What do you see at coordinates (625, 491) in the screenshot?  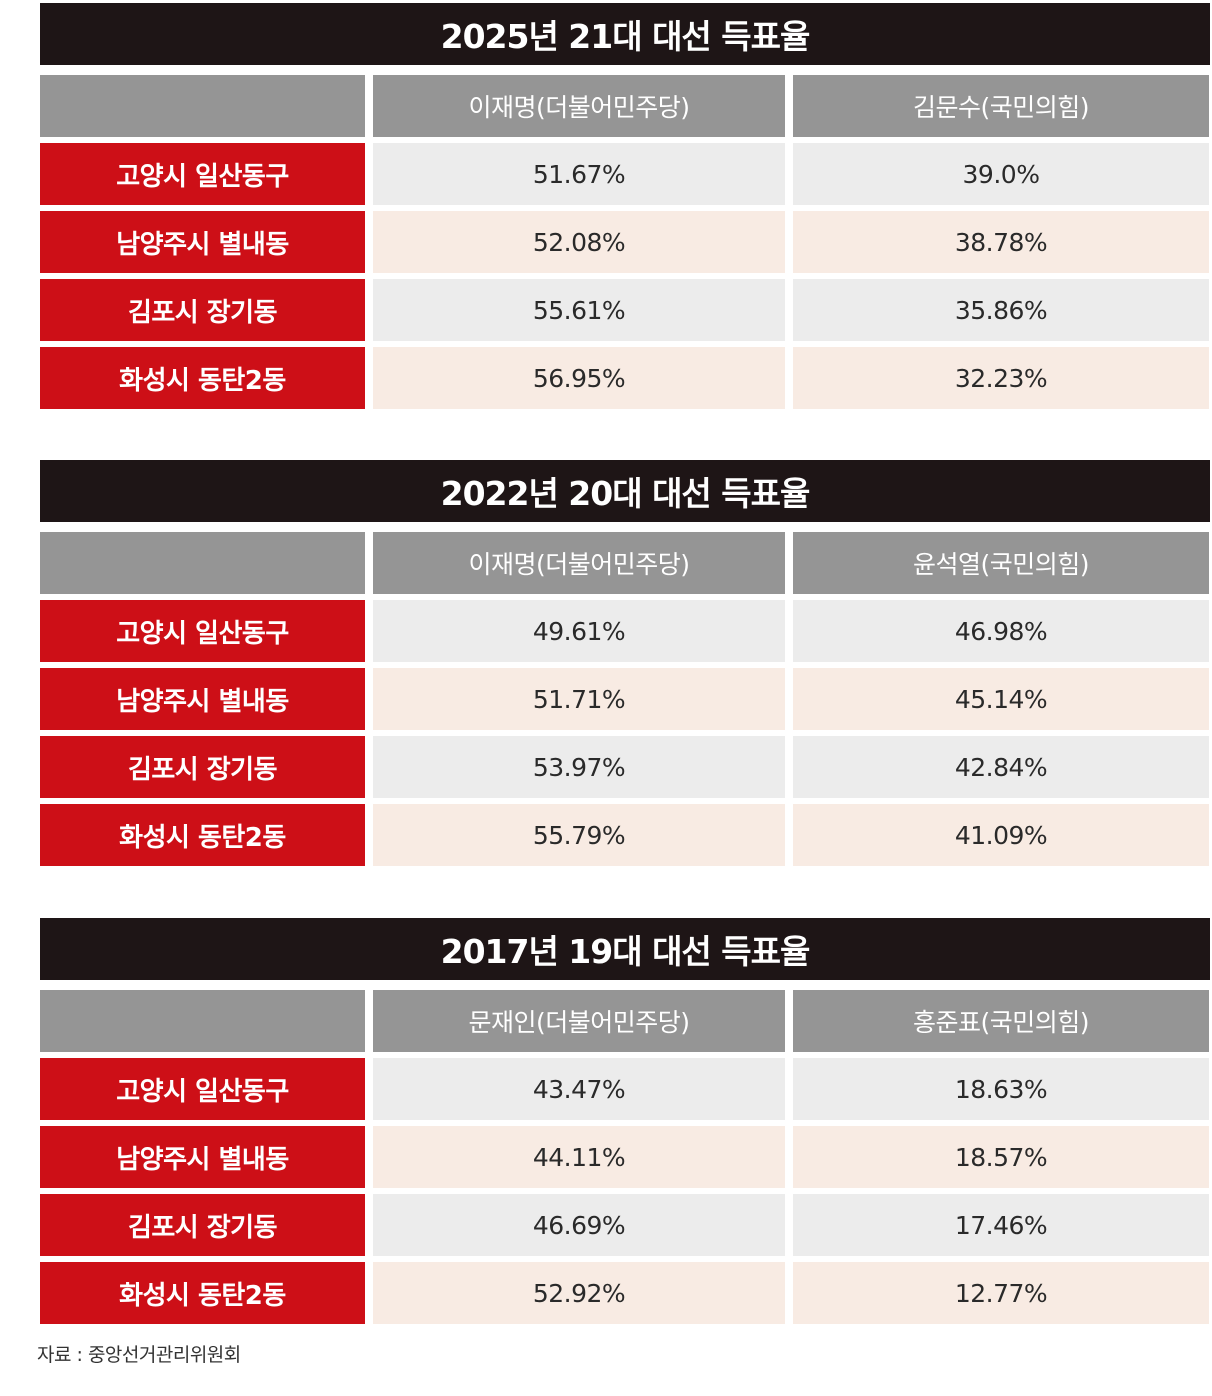 I see `table-title: 2022년 20대 대선 득표율` at bounding box center [625, 491].